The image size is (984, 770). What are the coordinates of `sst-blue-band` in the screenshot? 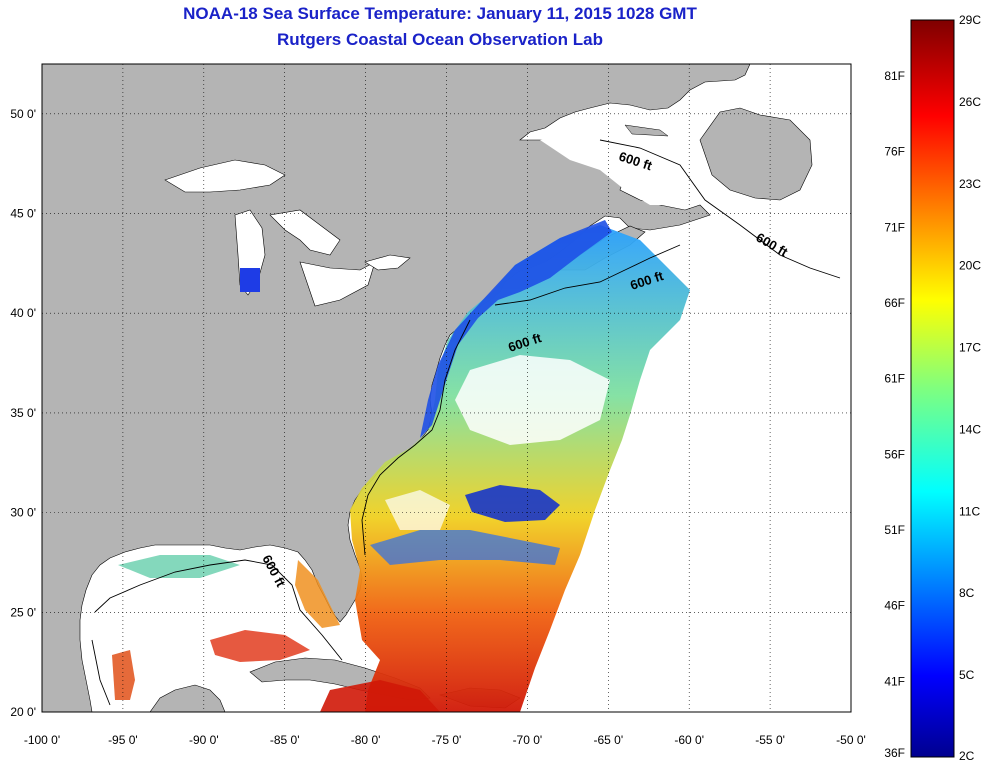 It's located at (465, 547).